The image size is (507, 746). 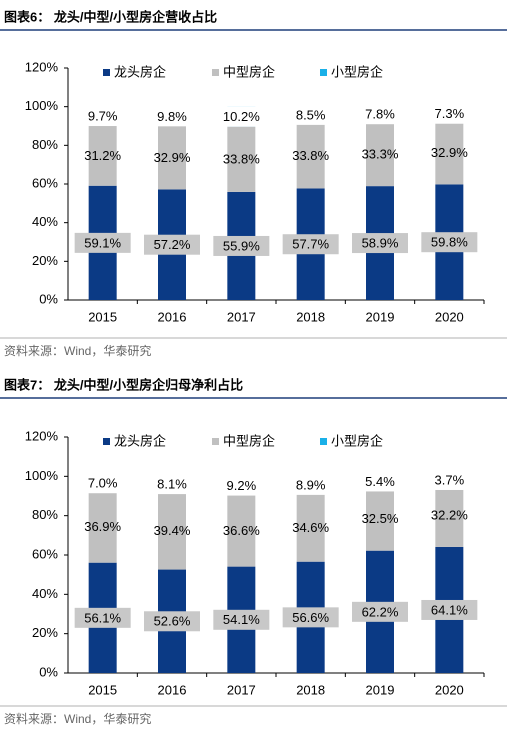 I want to click on value-label: 39.4%, so click(x=172, y=530).